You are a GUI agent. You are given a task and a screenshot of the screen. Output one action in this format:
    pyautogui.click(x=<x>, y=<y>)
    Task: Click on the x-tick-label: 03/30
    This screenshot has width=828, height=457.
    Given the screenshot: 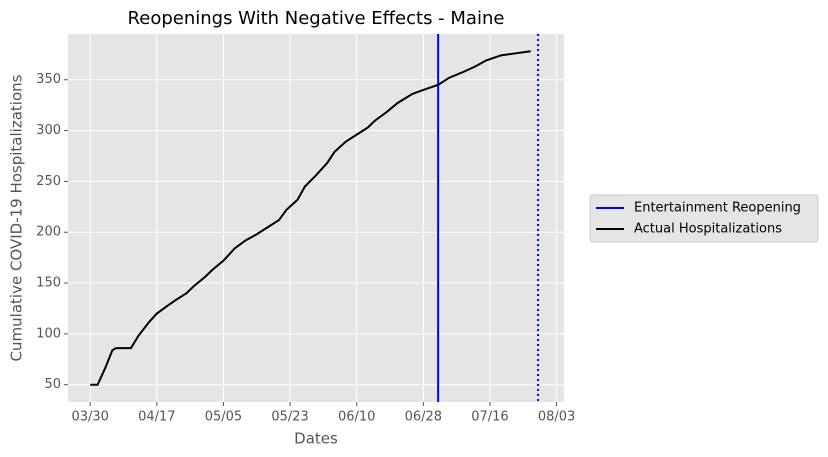 What is the action you would take?
    pyautogui.click(x=89, y=417)
    